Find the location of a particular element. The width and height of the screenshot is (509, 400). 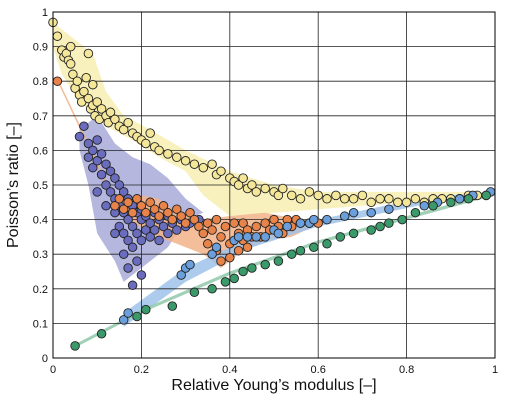

y-tick-labels: 0 0.1 0.2 0.3 0.4 0.5 0.6 0.7 0.8 0.9 1 is located at coordinates (40, 186).